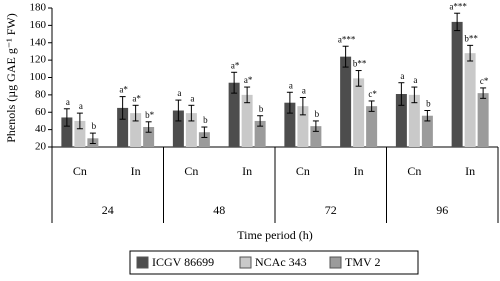 The width and height of the screenshot is (500, 281). I want to click on group-label: 96, so click(442, 210).